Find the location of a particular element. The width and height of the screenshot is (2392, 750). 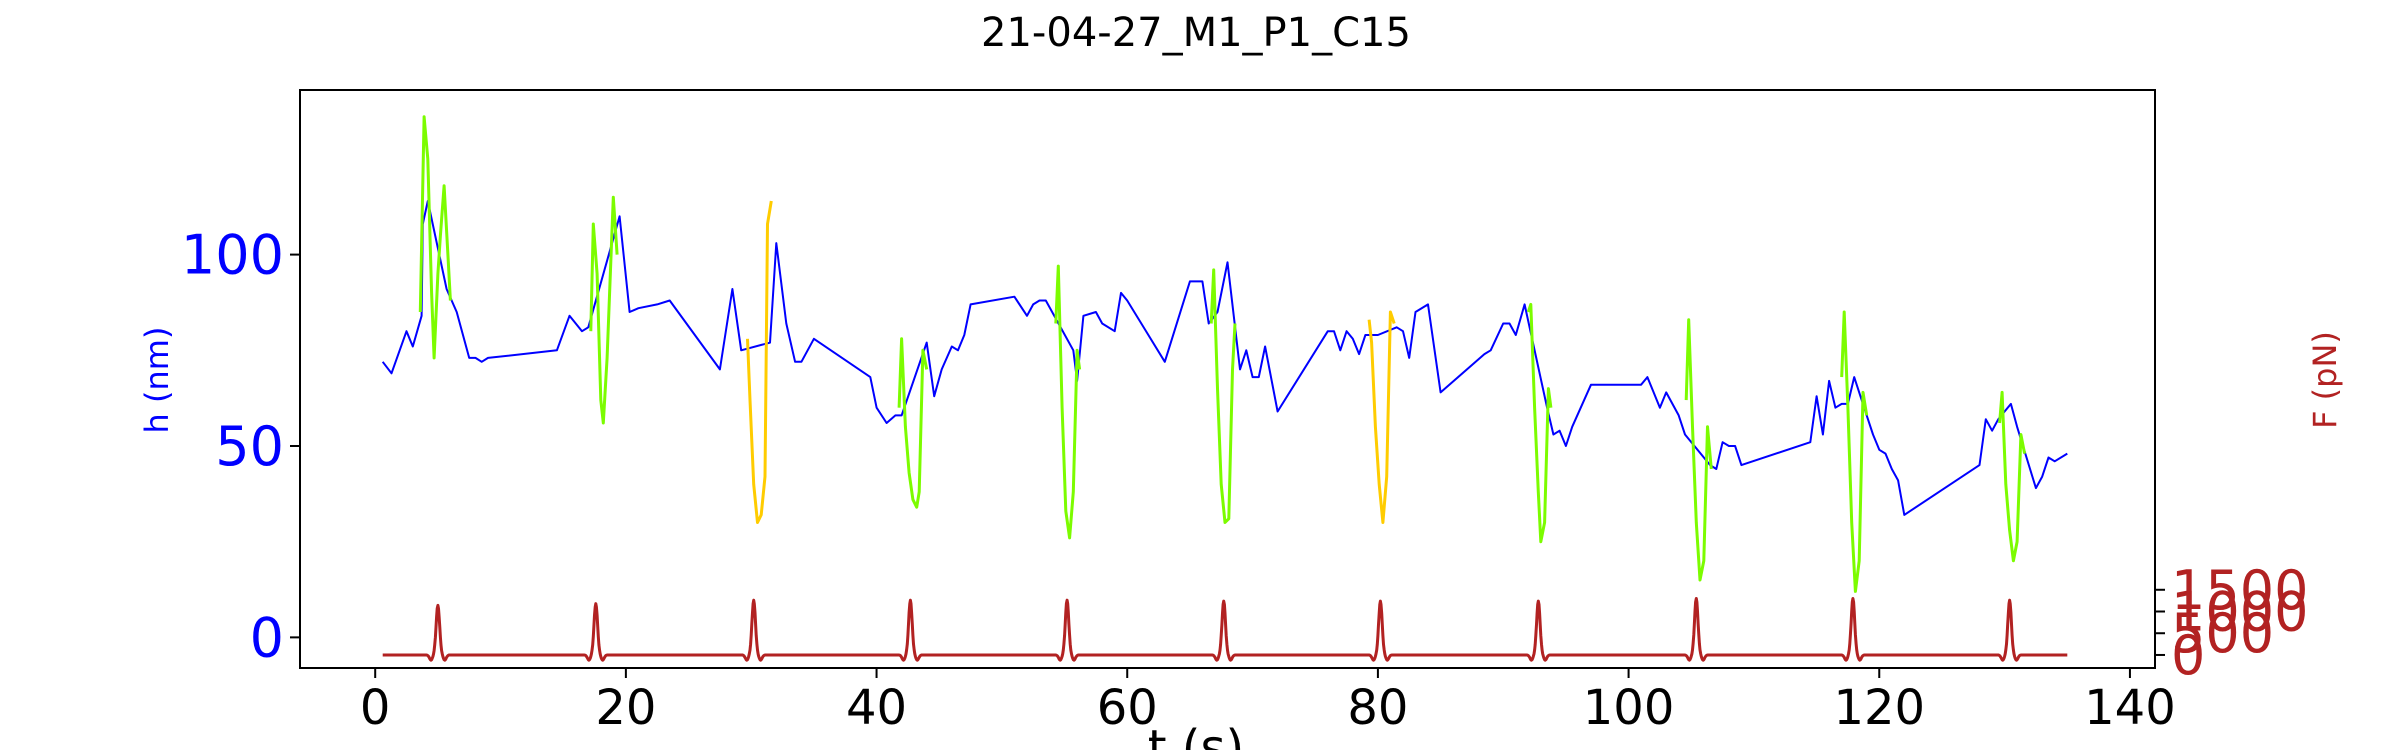

y-right-tick-label: 0 is located at coordinates (2188, 655).